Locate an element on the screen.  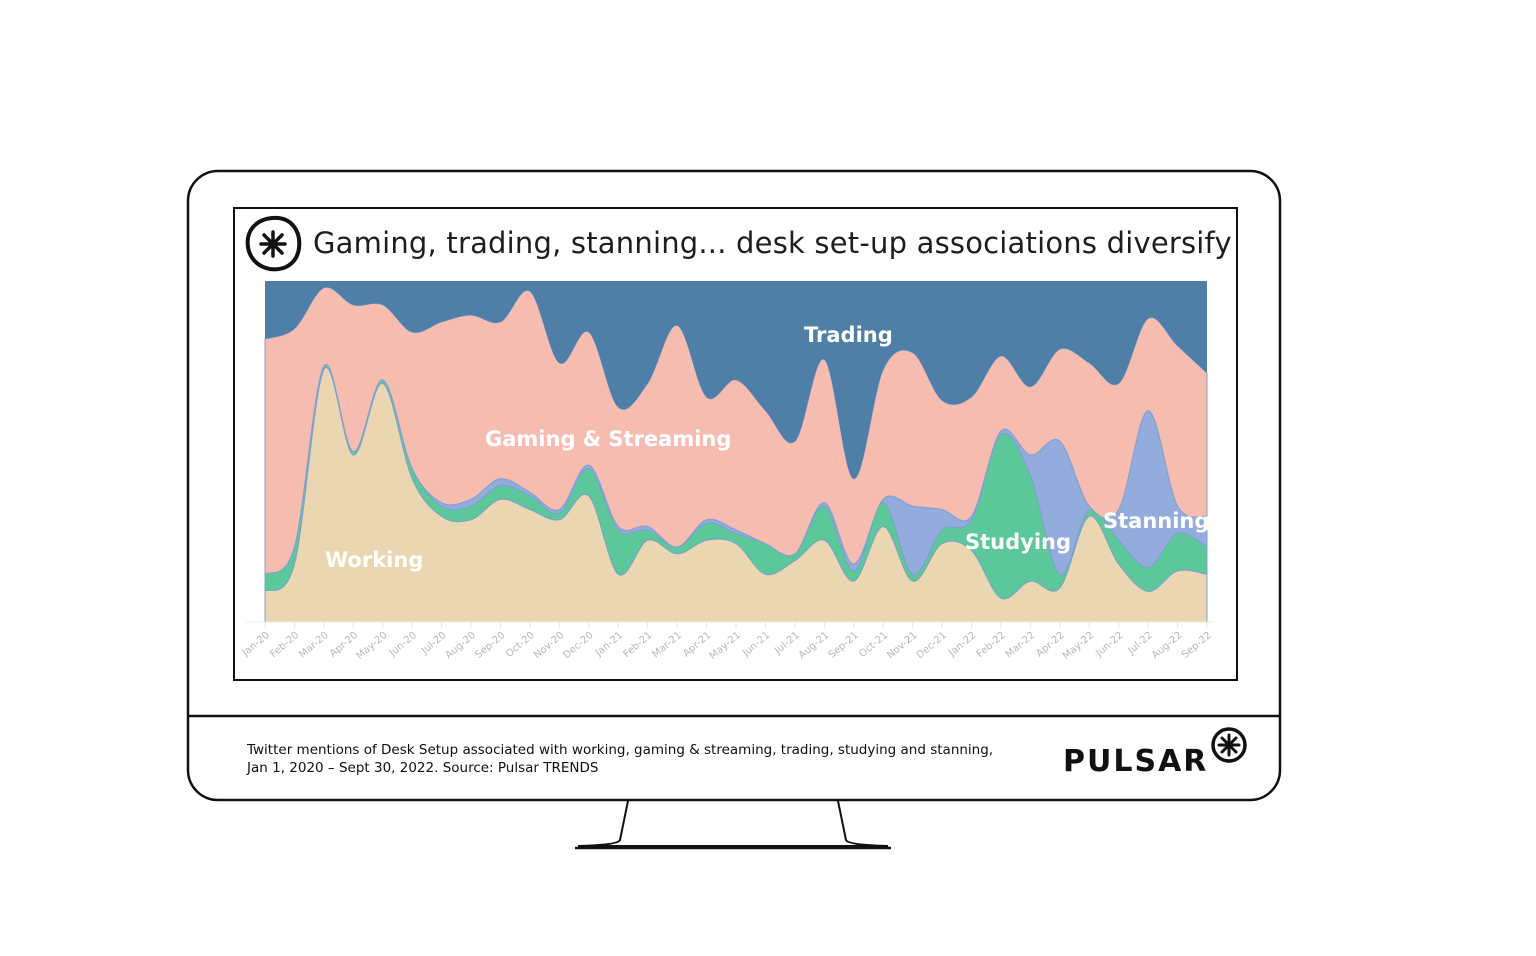
series-label-gaming: Gaming & Streaming is located at coordinates (608, 439).